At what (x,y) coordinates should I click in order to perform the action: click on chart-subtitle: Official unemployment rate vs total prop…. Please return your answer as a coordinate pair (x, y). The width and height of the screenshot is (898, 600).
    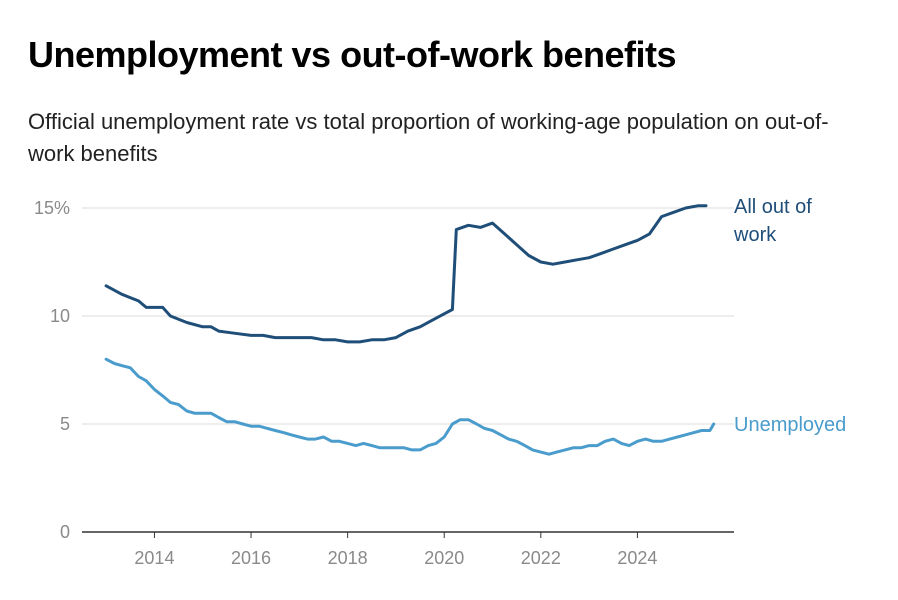
    Looking at the image, I should click on (428, 137).